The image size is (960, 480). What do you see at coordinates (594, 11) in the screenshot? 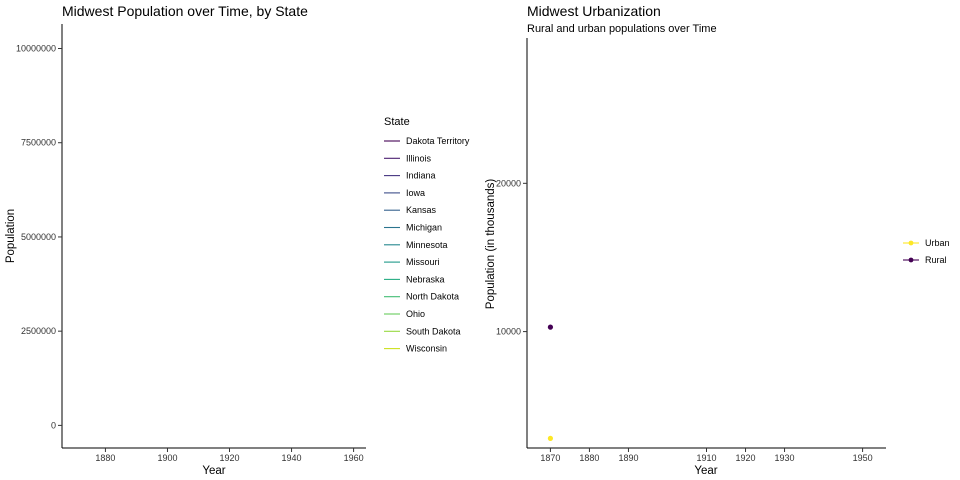
I see `chart-title: Midwest Urbanization` at bounding box center [594, 11].